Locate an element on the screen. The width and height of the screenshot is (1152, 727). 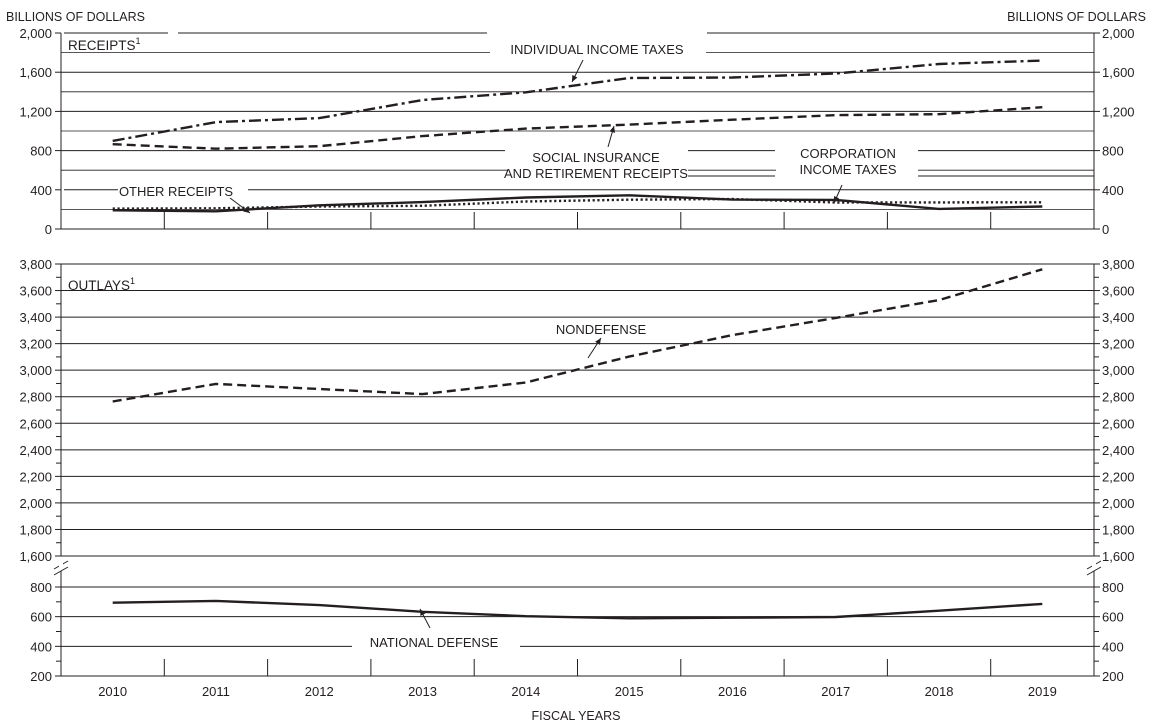
annotation-arrow-other-head is located at coordinates (246, 209).